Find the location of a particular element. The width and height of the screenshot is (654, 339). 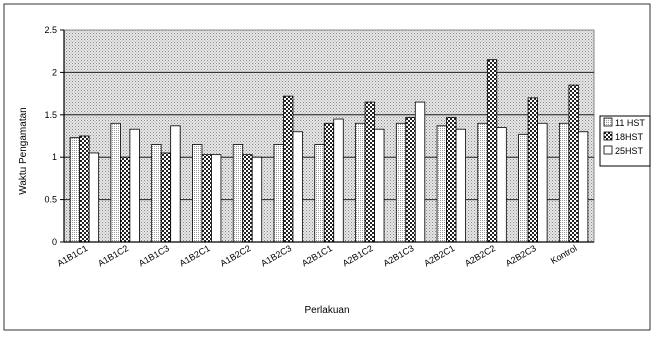

x-axis-title: Perlakuan is located at coordinates (326, 310).